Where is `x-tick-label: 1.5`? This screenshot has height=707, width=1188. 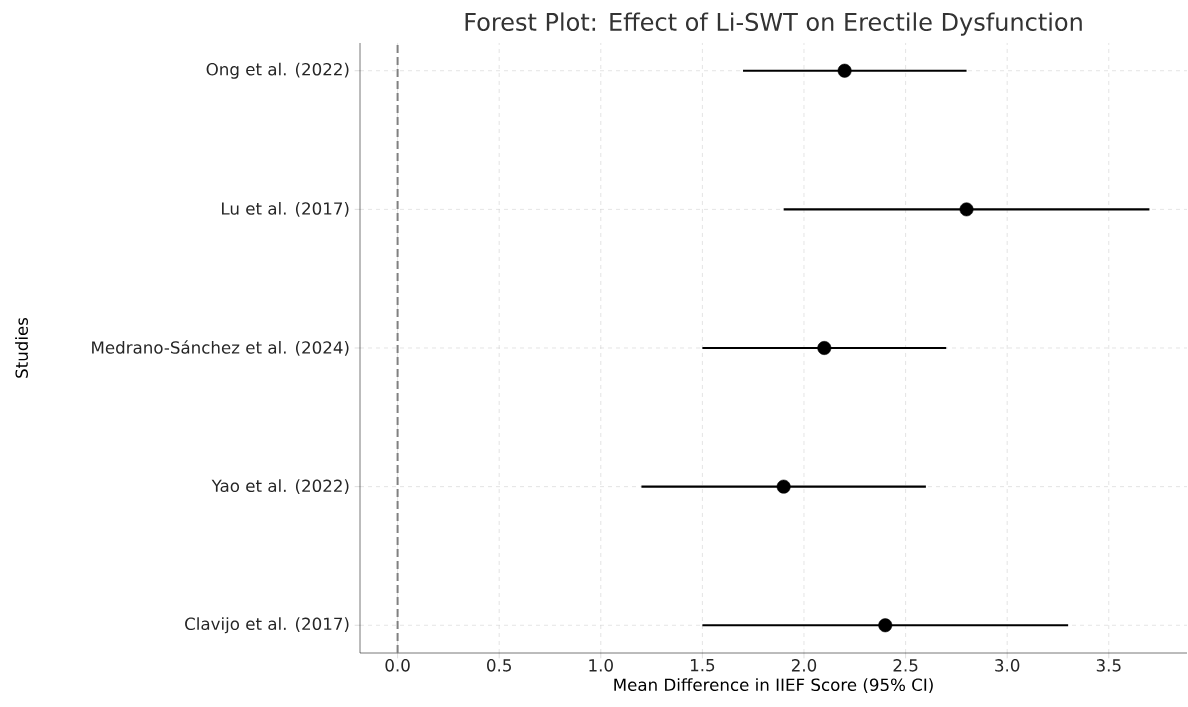 x-tick-label: 1.5 is located at coordinates (702, 665).